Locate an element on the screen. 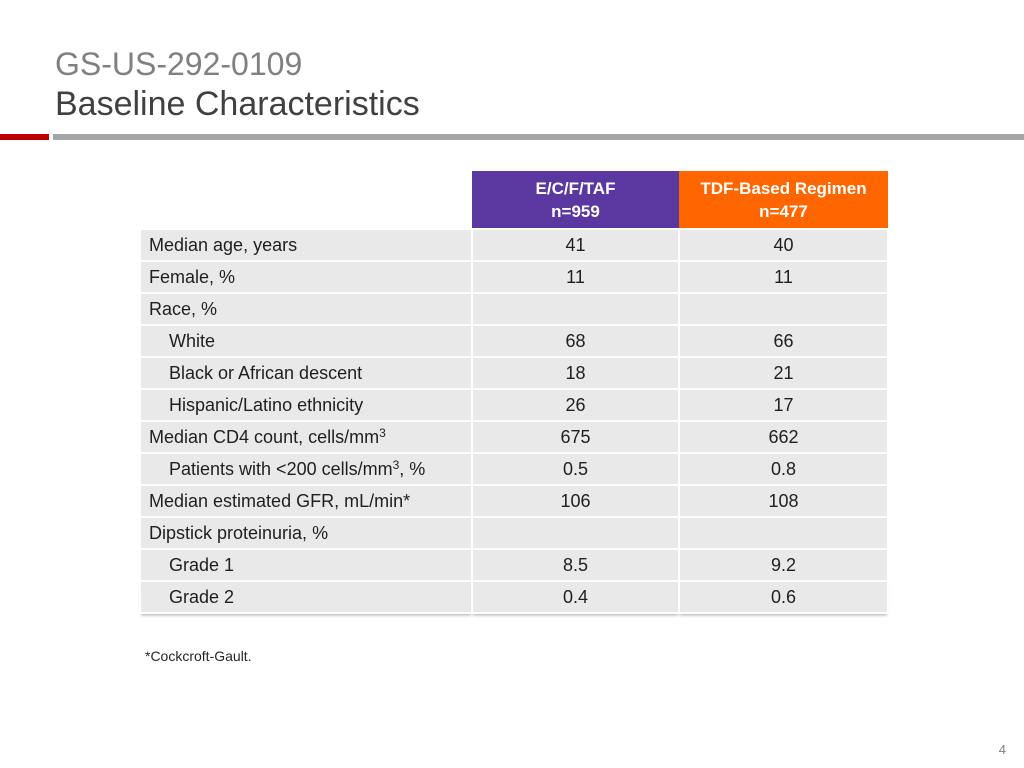 The image size is (1024, 768). tdf-value: 662 is located at coordinates (783, 437).